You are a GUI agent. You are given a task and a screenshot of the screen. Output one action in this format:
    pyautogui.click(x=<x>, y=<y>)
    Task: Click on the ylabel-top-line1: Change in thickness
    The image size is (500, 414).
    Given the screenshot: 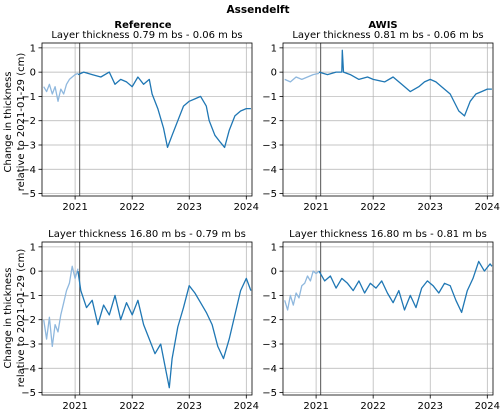 What is the action you would take?
    pyautogui.click(x=8, y=122)
    